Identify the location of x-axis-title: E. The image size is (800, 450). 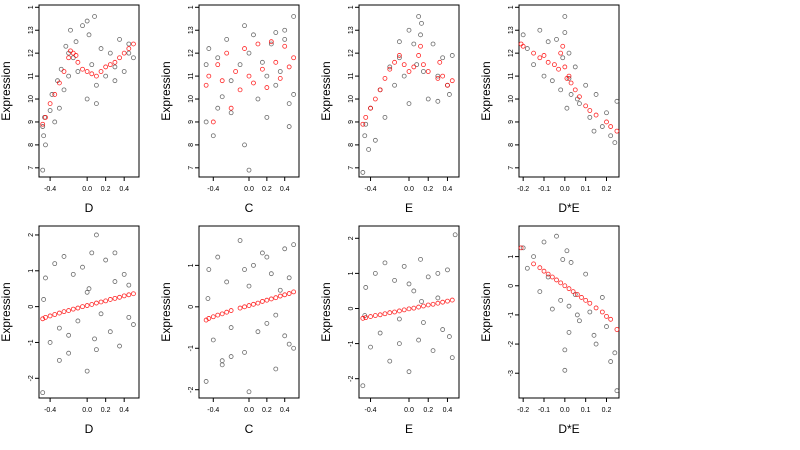
(409, 208).